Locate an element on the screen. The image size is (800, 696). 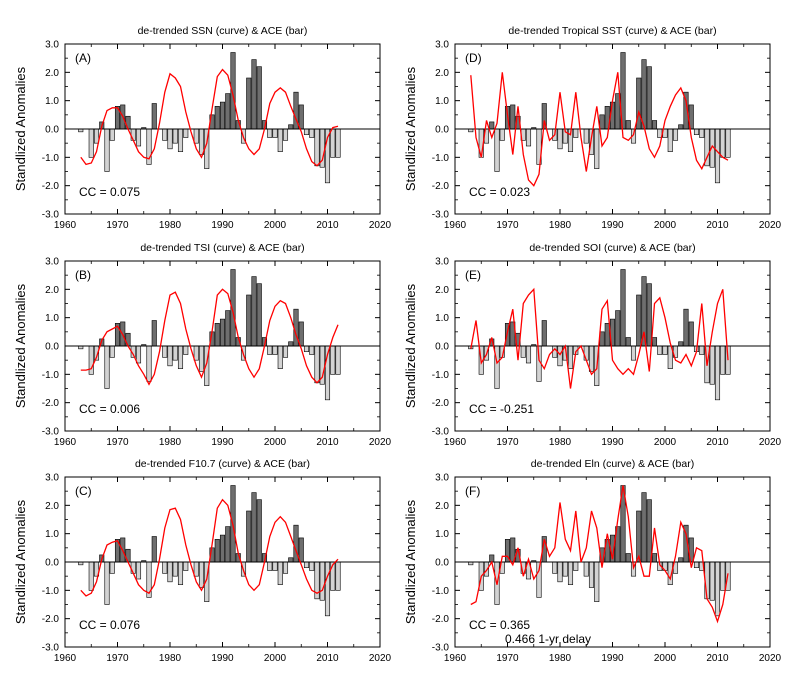
x-tick-label: 2020 is located at coordinates (380, 658).